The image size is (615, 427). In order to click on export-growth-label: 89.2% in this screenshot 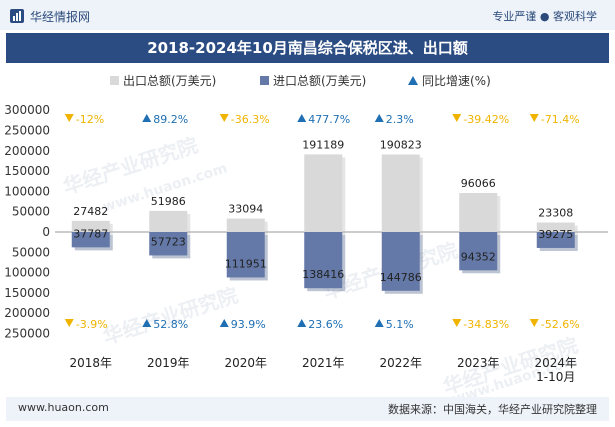, I will do `click(170, 119)`.